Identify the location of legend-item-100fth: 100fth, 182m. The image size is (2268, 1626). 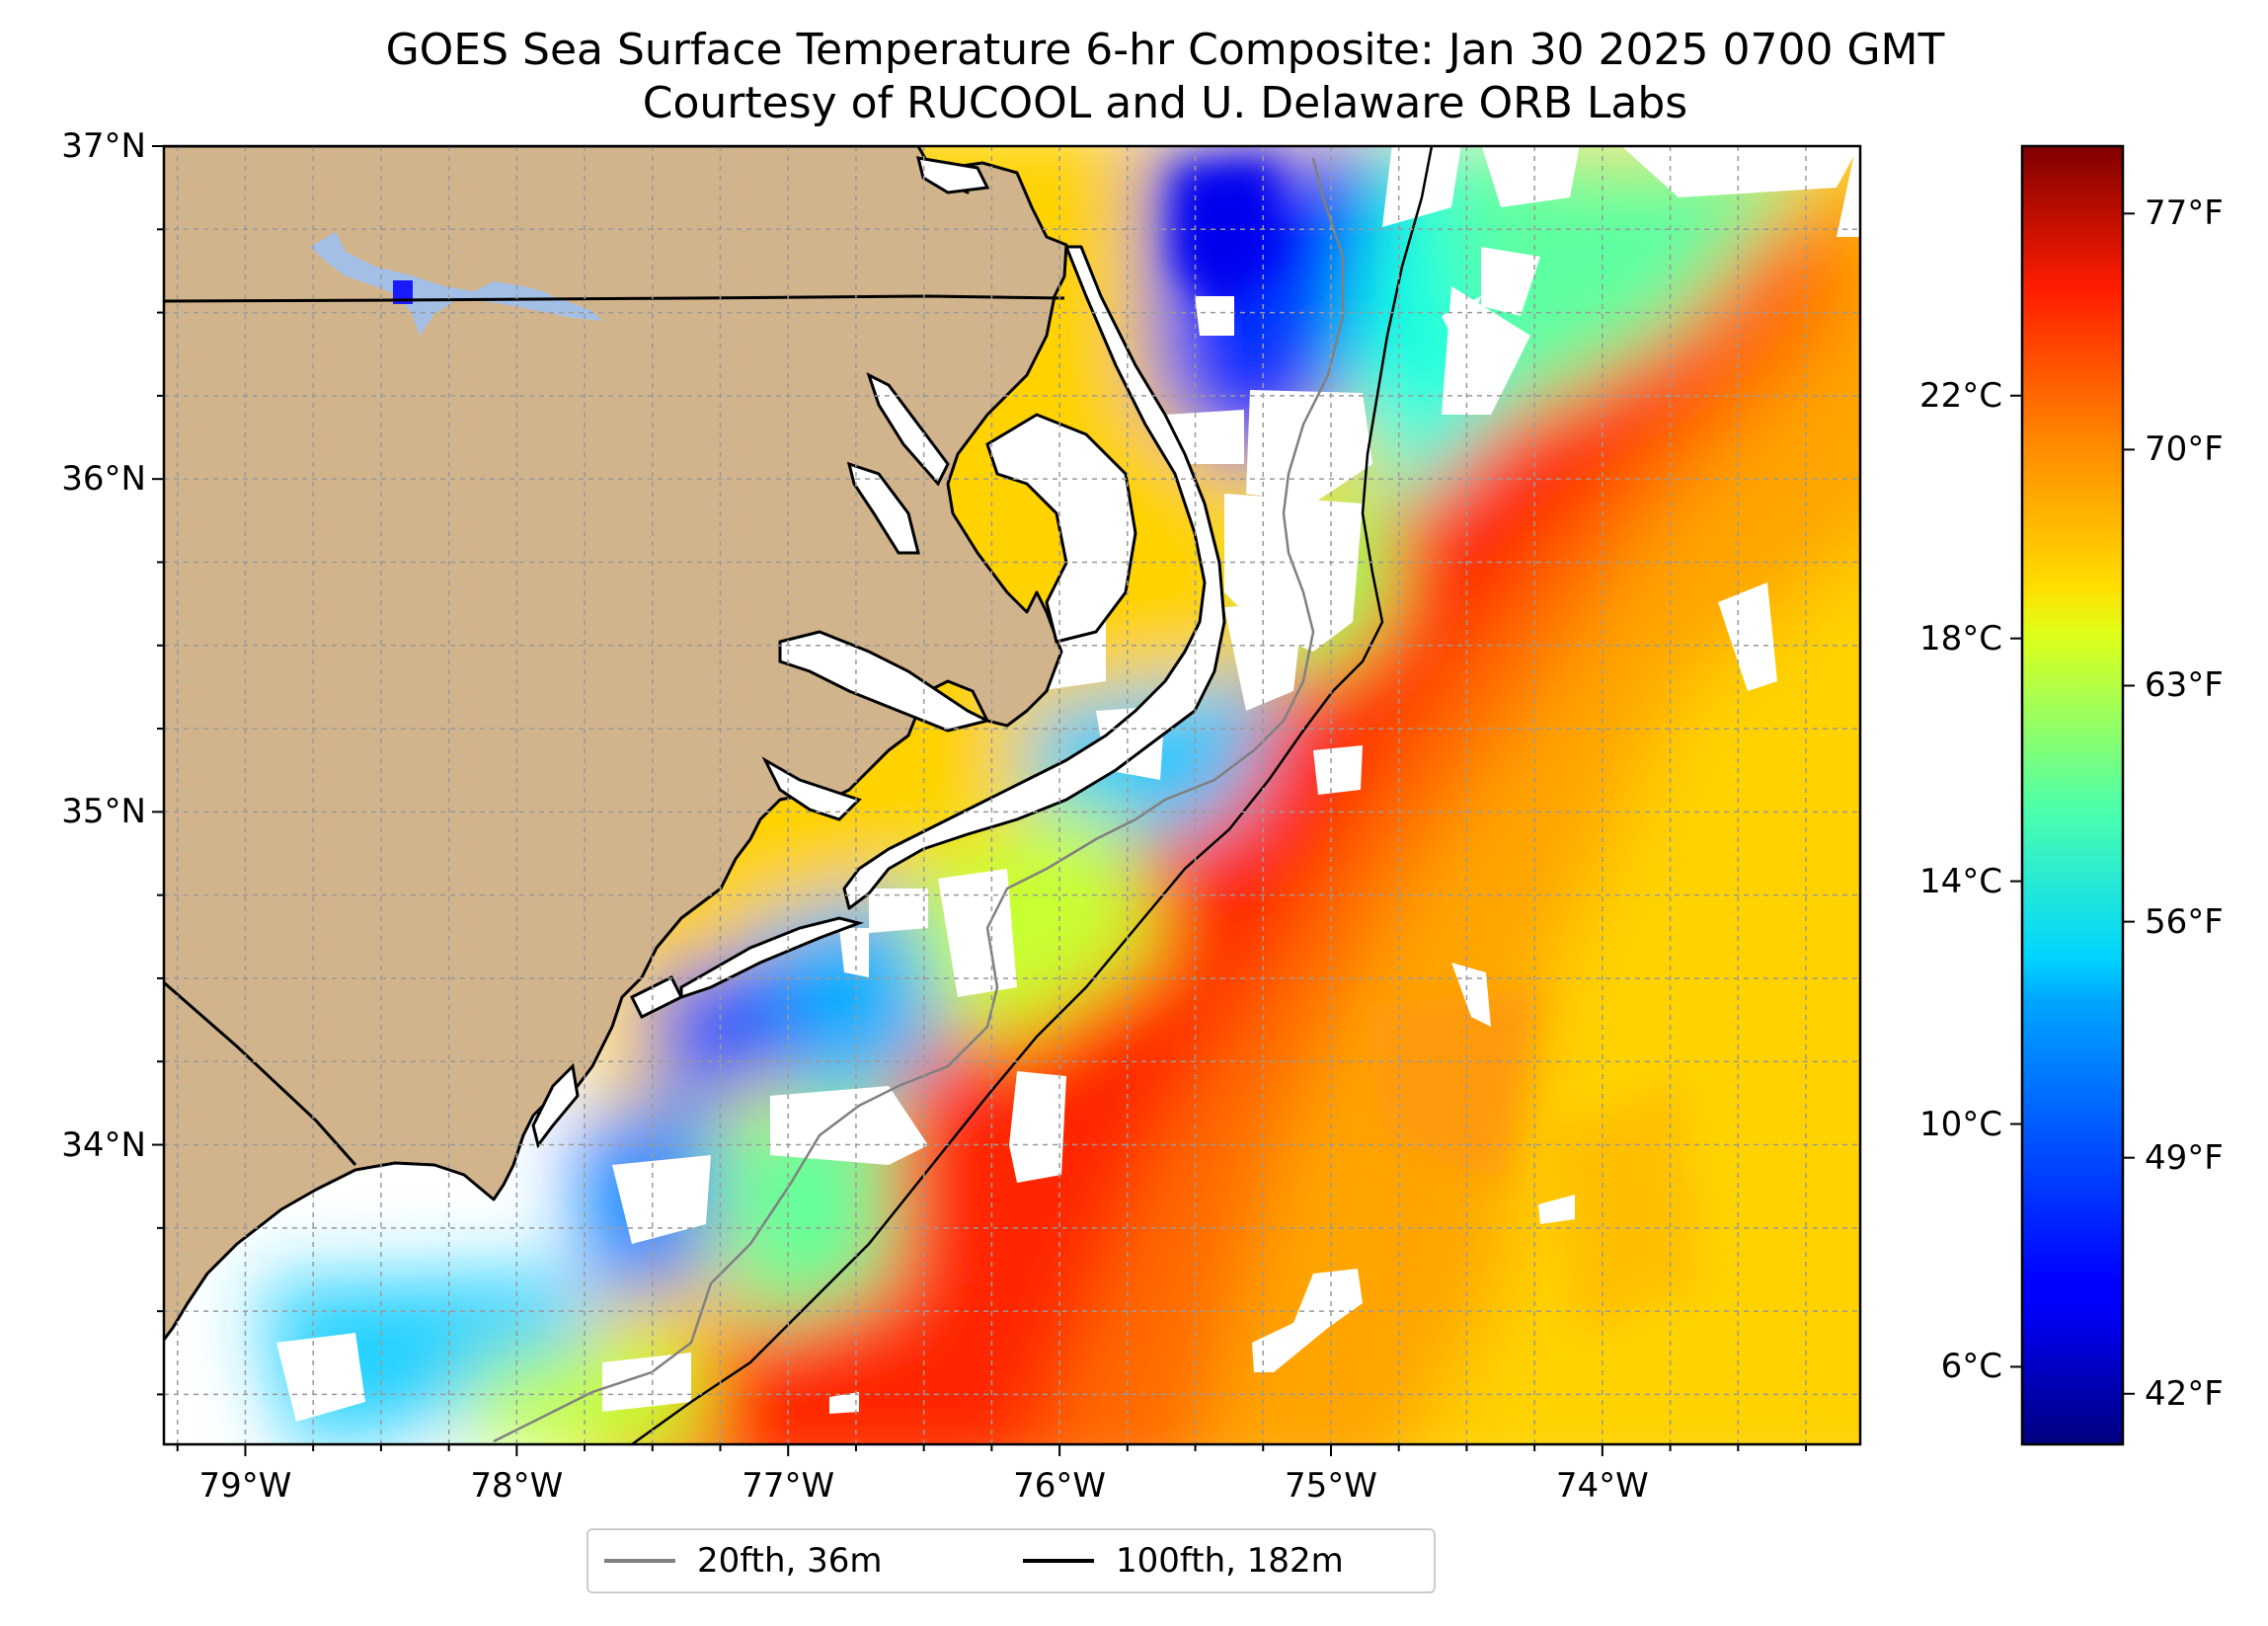
(1183, 1560).